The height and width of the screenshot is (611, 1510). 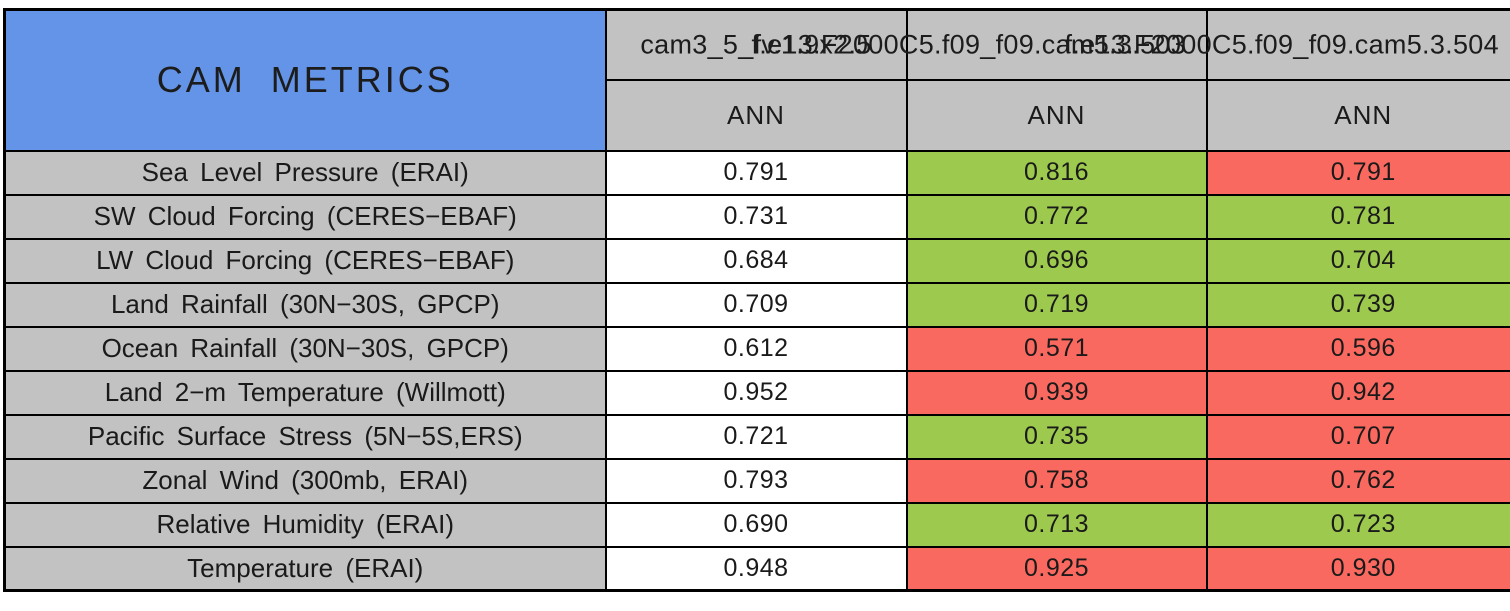 I want to click on metric-value-cell: 0.684, so click(x=756, y=260).